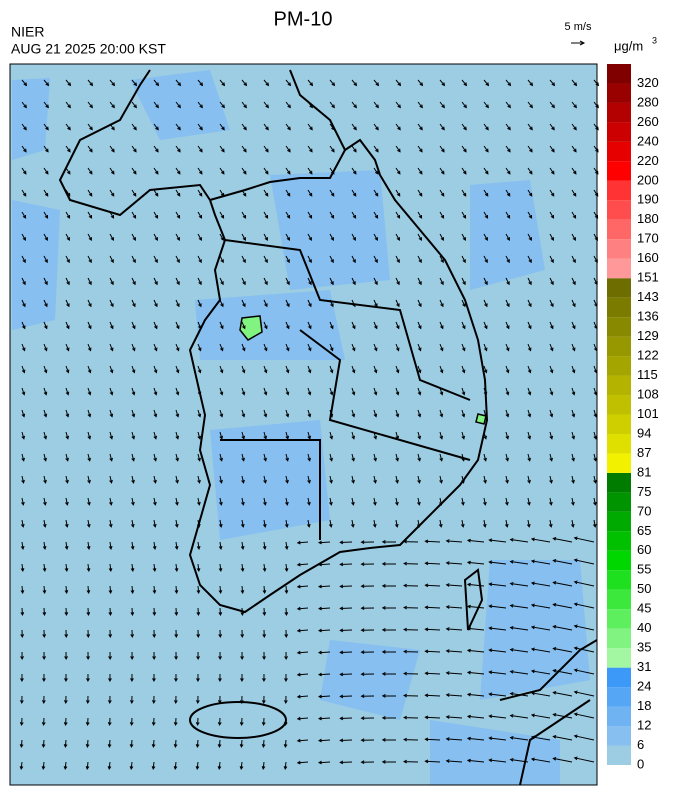 The width and height of the screenshot is (673, 800). Describe the element at coordinates (654, 40) in the screenshot. I see `unit-superscript: 3` at that location.